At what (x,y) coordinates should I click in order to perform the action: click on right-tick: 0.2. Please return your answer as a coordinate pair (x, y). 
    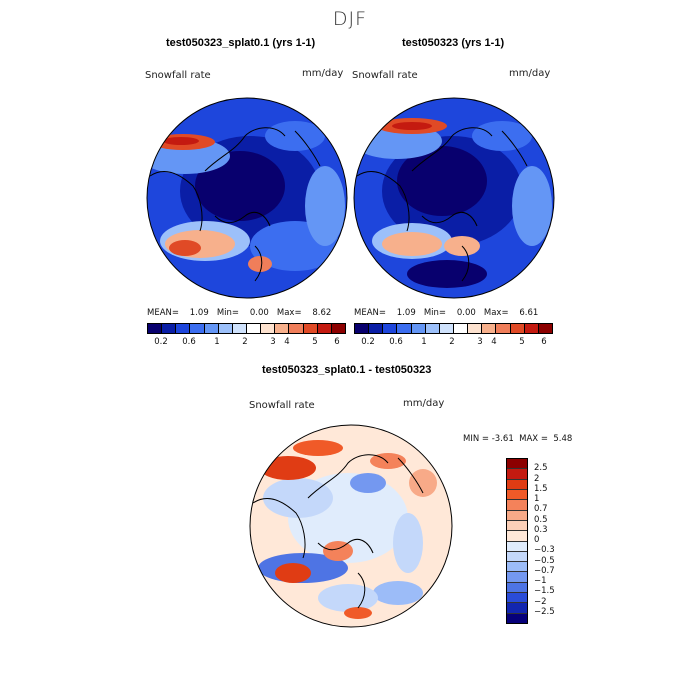
    Looking at the image, I should click on (368, 342).